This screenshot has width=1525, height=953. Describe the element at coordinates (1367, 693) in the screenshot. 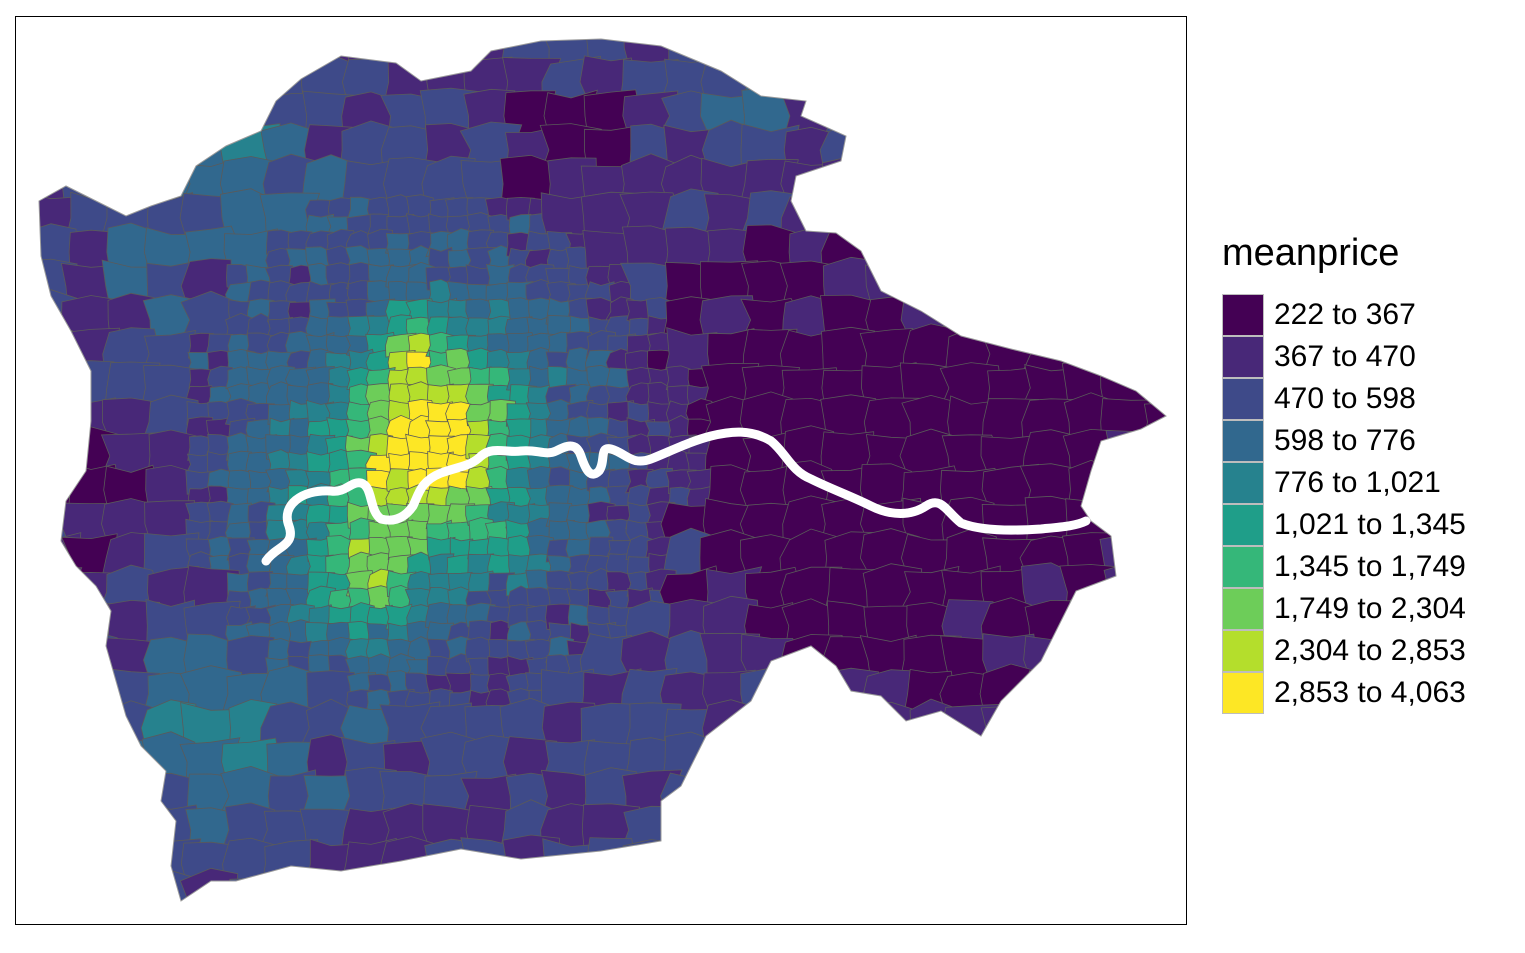

I see `legend-entry: 2,853 to 4,063` at that location.